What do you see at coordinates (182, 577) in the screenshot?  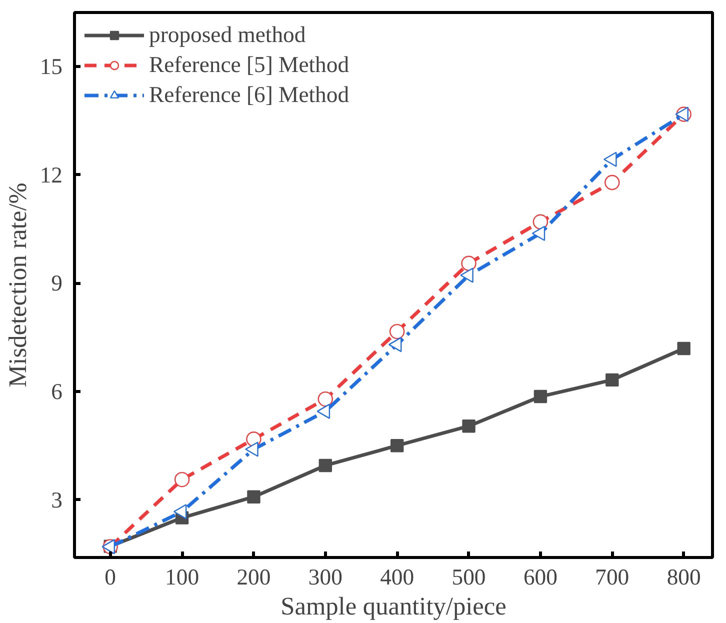 I see `x-tick-label: 100` at bounding box center [182, 577].